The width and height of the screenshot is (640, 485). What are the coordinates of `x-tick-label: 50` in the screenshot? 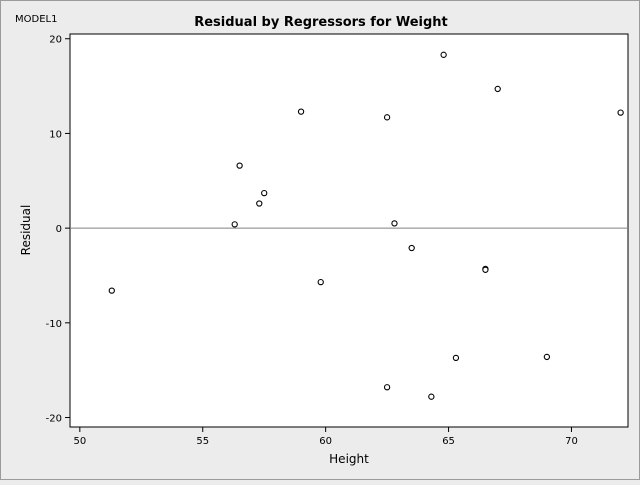 It's located at (79, 441).